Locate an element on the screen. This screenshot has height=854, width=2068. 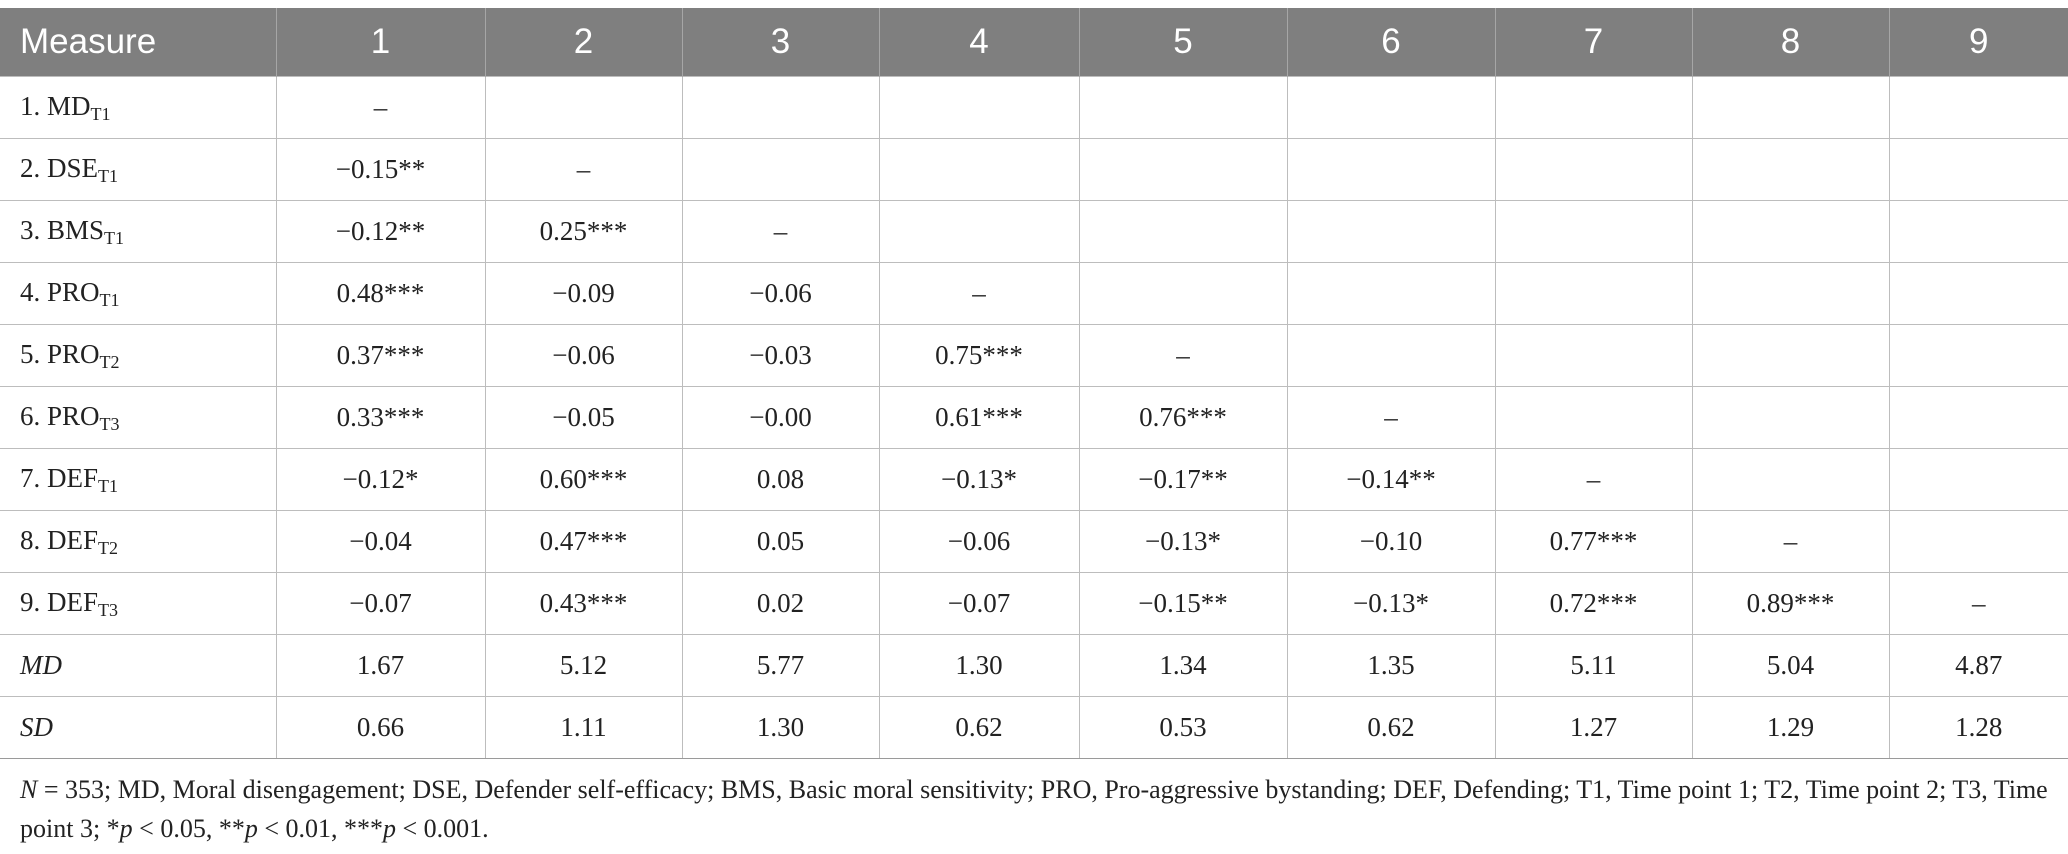
table-cell: 0.75*** is located at coordinates (979, 355).